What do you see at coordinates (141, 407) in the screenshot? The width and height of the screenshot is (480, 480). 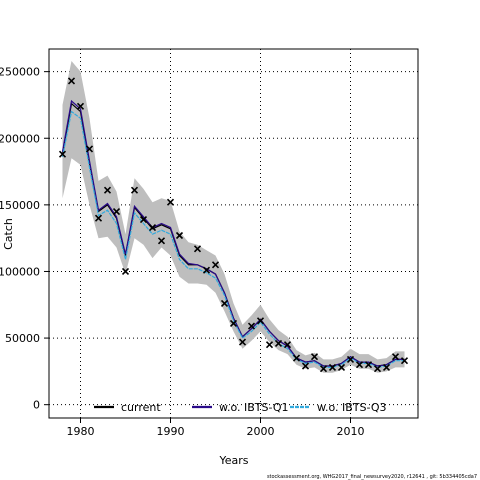 I see `legend-label: current` at bounding box center [141, 407].